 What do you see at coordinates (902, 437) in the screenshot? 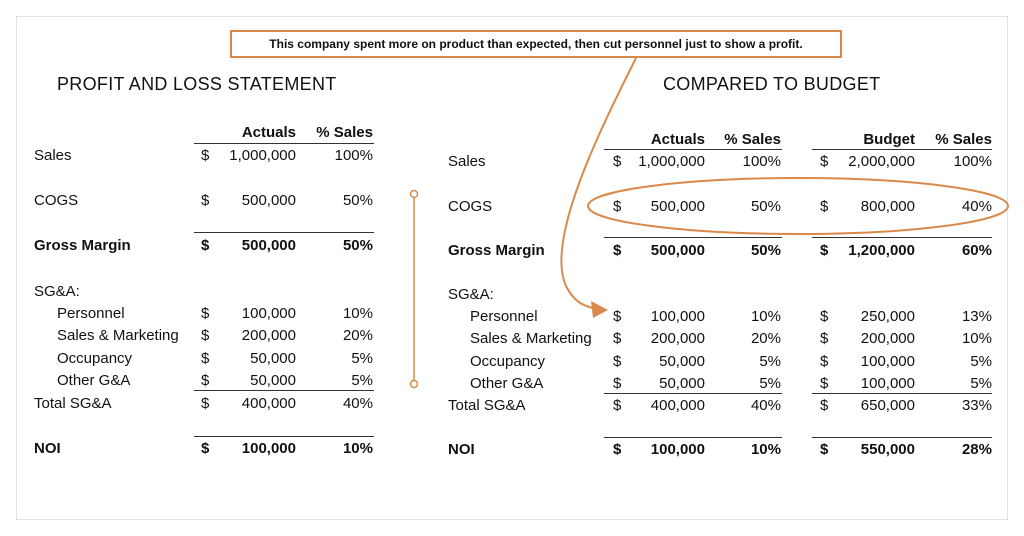
I see `right-budget-total-rule` at bounding box center [902, 437].